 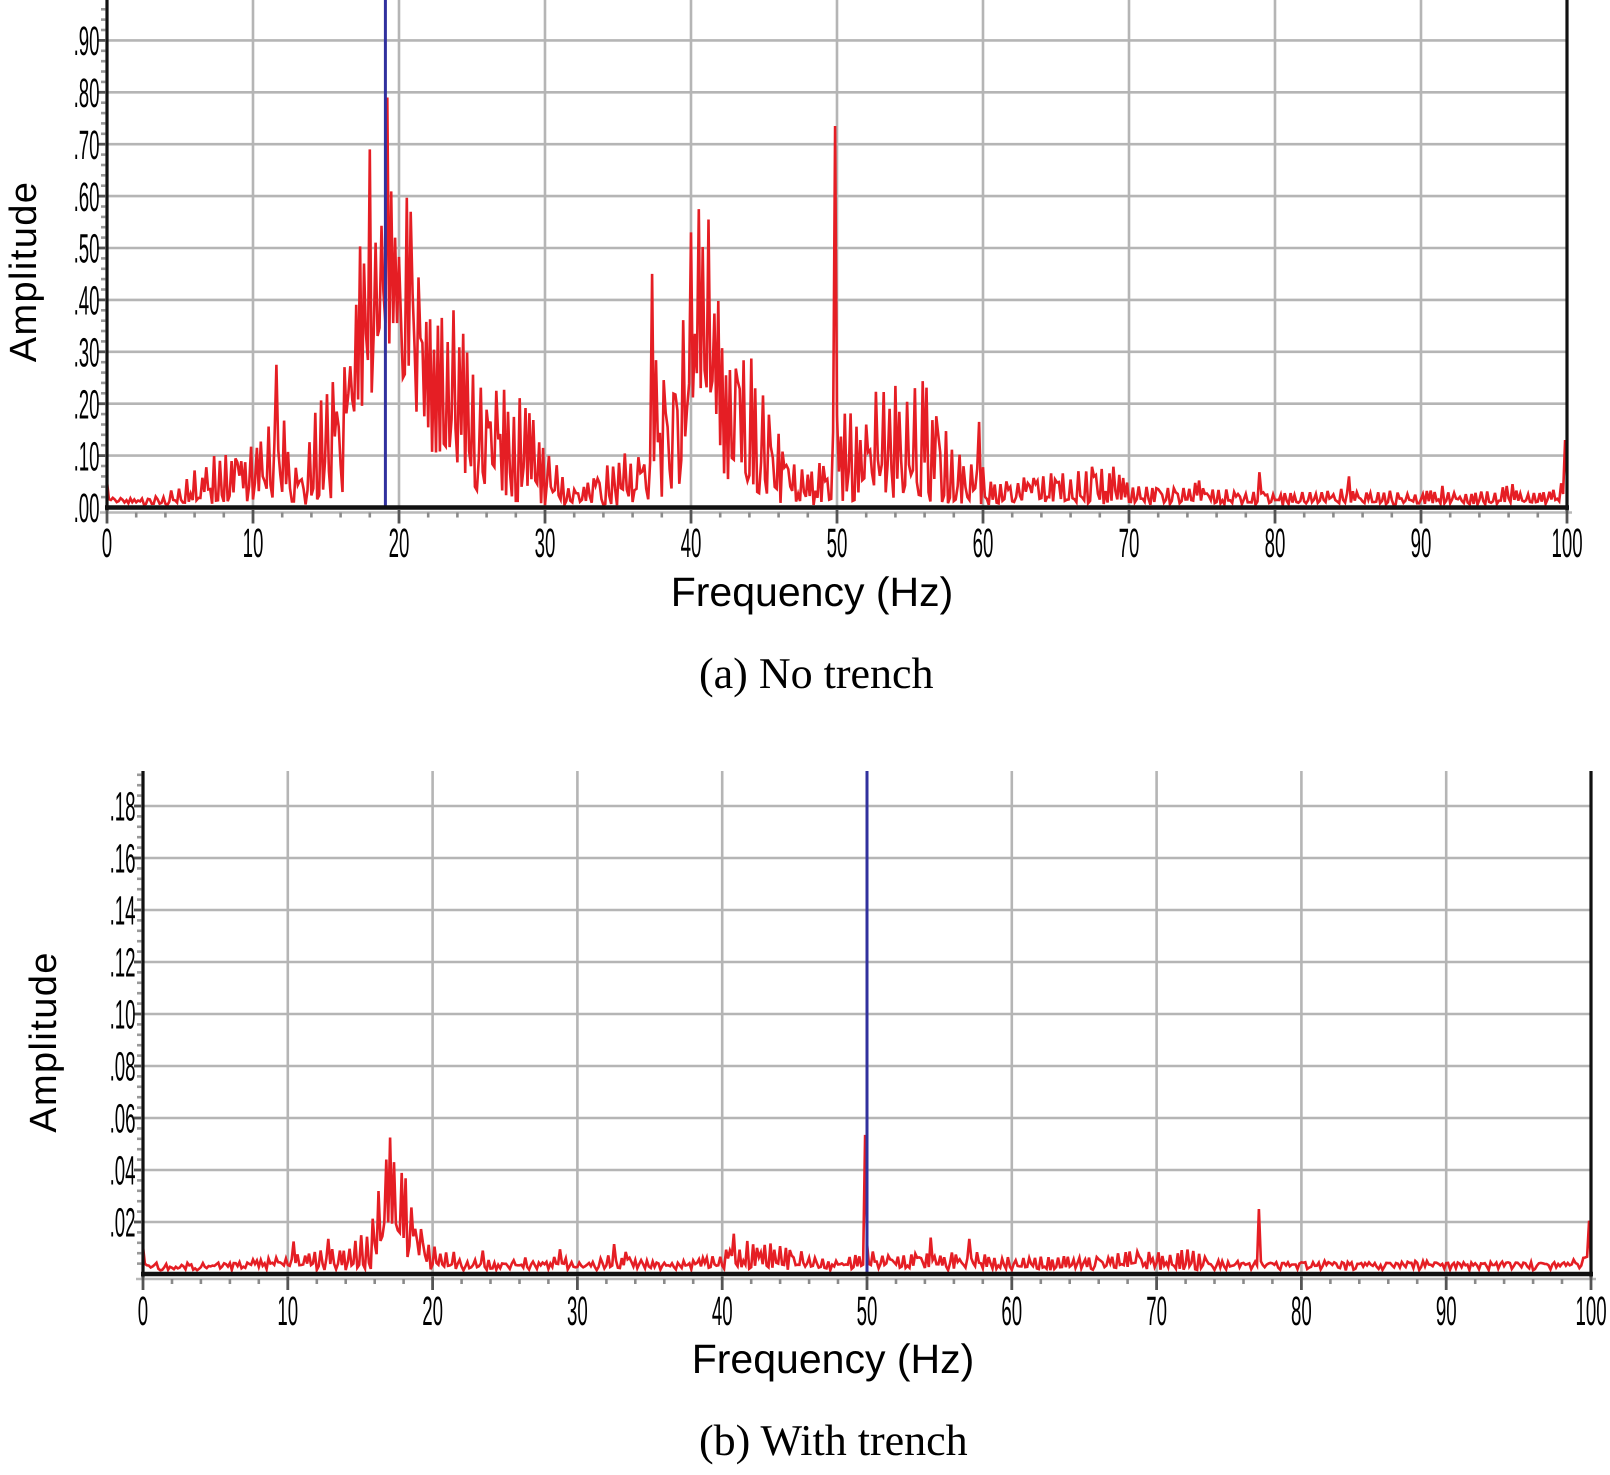 What do you see at coordinates (123, 1067) in the screenshot?
I see `svg-text: .08` at bounding box center [123, 1067].